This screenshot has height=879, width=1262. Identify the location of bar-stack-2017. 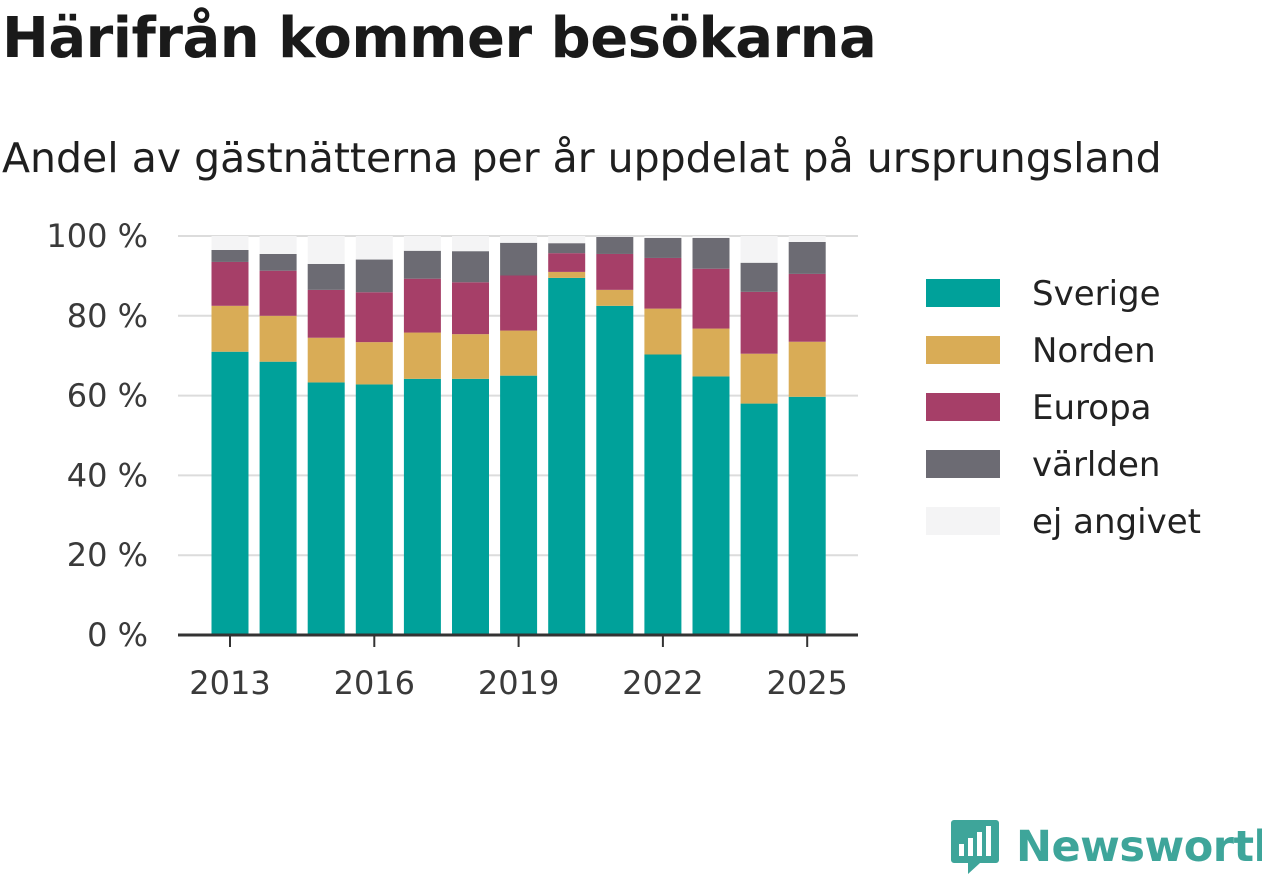
(422, 435).